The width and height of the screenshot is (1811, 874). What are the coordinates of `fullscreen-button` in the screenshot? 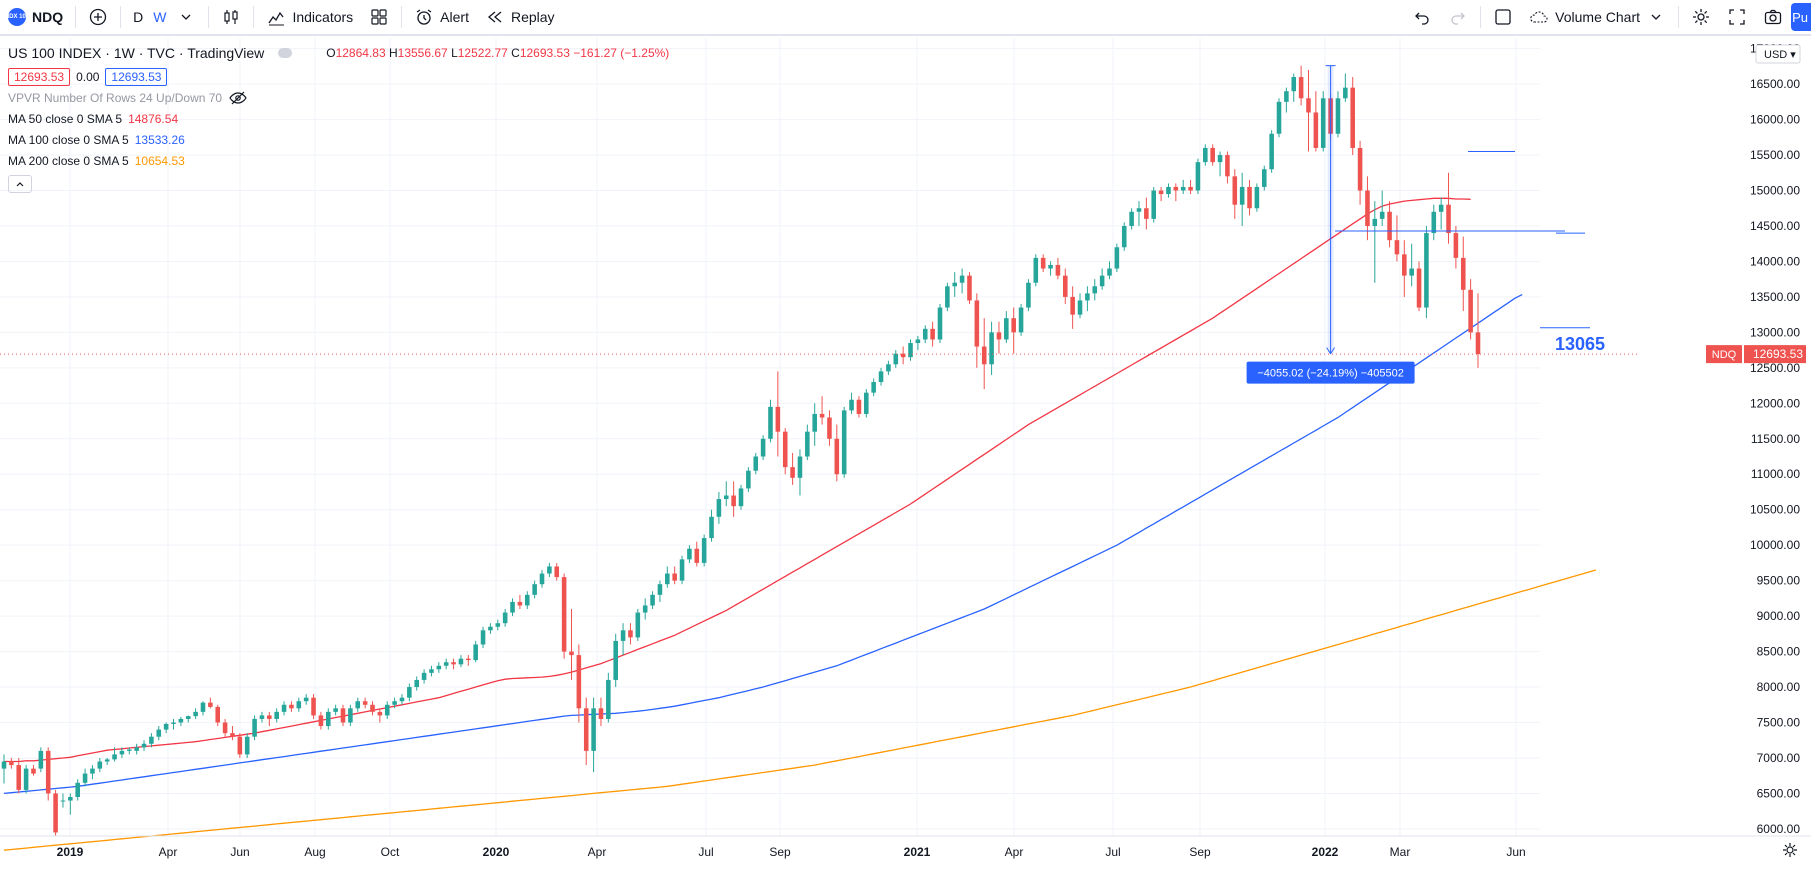 It's located at (1737, 17).